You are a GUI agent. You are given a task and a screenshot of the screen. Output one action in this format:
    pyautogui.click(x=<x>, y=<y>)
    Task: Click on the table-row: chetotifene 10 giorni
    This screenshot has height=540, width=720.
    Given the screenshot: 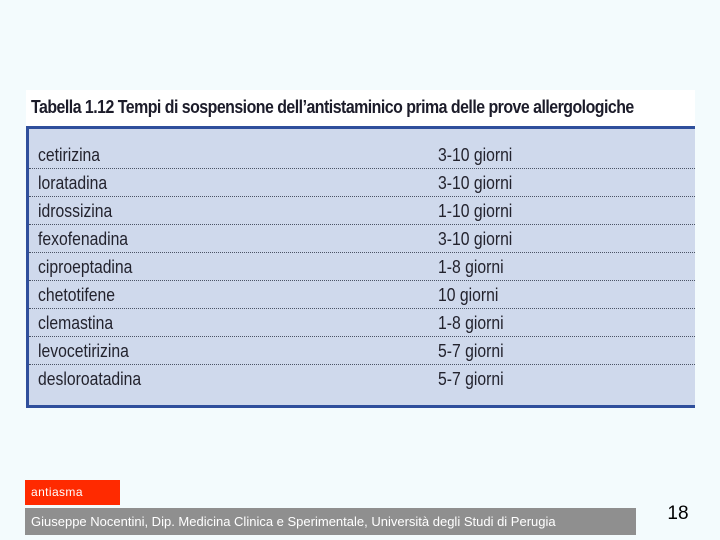 What is the action you would take?
    pyautogui.click(x=362, y=295)
    